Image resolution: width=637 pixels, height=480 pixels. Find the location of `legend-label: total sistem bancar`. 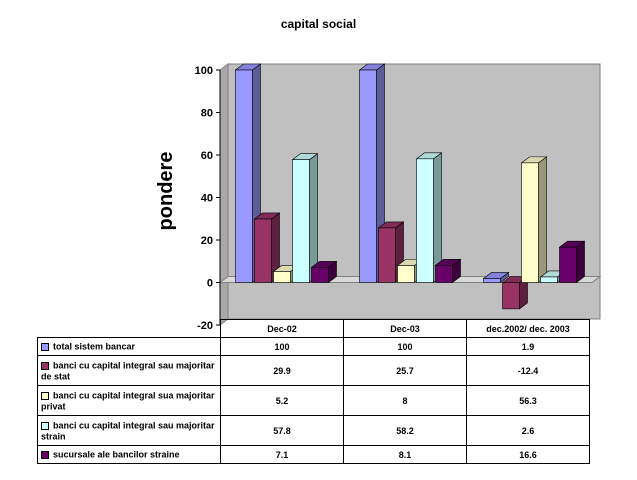

legend-label: total sistem bancar is located at coordinates (94, 346).